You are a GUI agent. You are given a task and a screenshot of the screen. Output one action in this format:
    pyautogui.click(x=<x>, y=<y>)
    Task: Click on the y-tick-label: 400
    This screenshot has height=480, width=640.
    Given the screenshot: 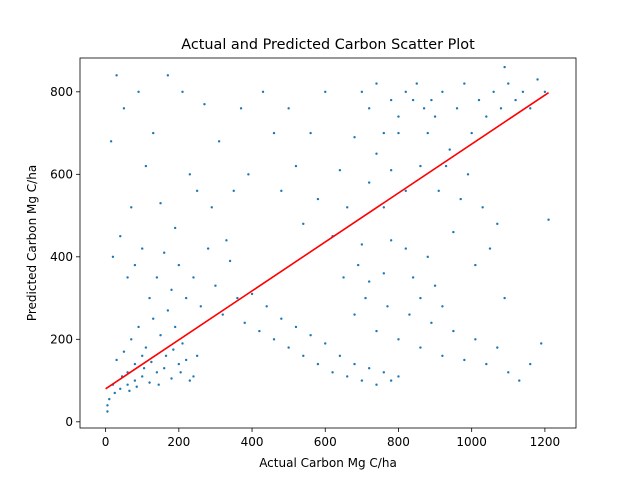 What is the action you would take?
    pyautogui.click(x=61, y=257)
    